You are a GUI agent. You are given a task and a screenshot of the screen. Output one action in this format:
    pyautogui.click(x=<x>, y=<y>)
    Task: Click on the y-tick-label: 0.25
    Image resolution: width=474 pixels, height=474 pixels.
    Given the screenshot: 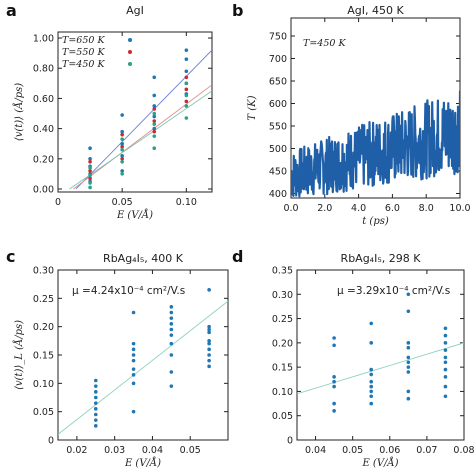 What is the action you would take?
    pyautogui.click(x=43, y=299)
    